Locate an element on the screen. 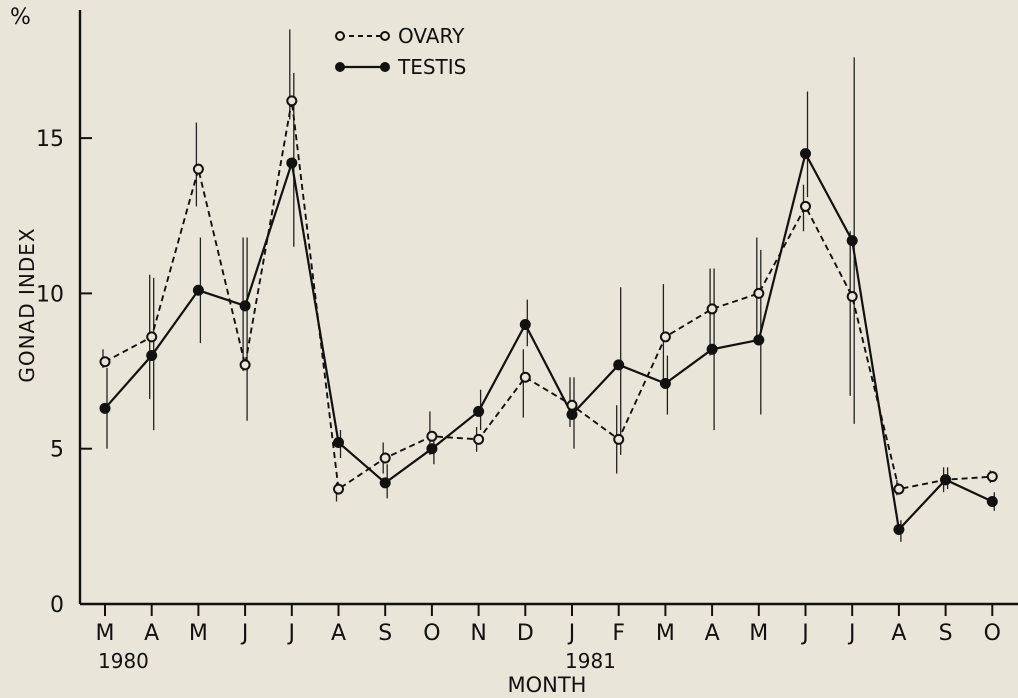  legend-testis-marker-left is located at coordinates (340, 67).